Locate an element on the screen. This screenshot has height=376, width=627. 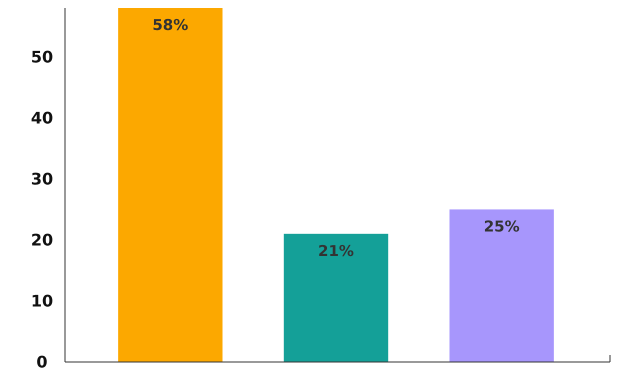
data-label: 21% is located at coordinates (336, 251).